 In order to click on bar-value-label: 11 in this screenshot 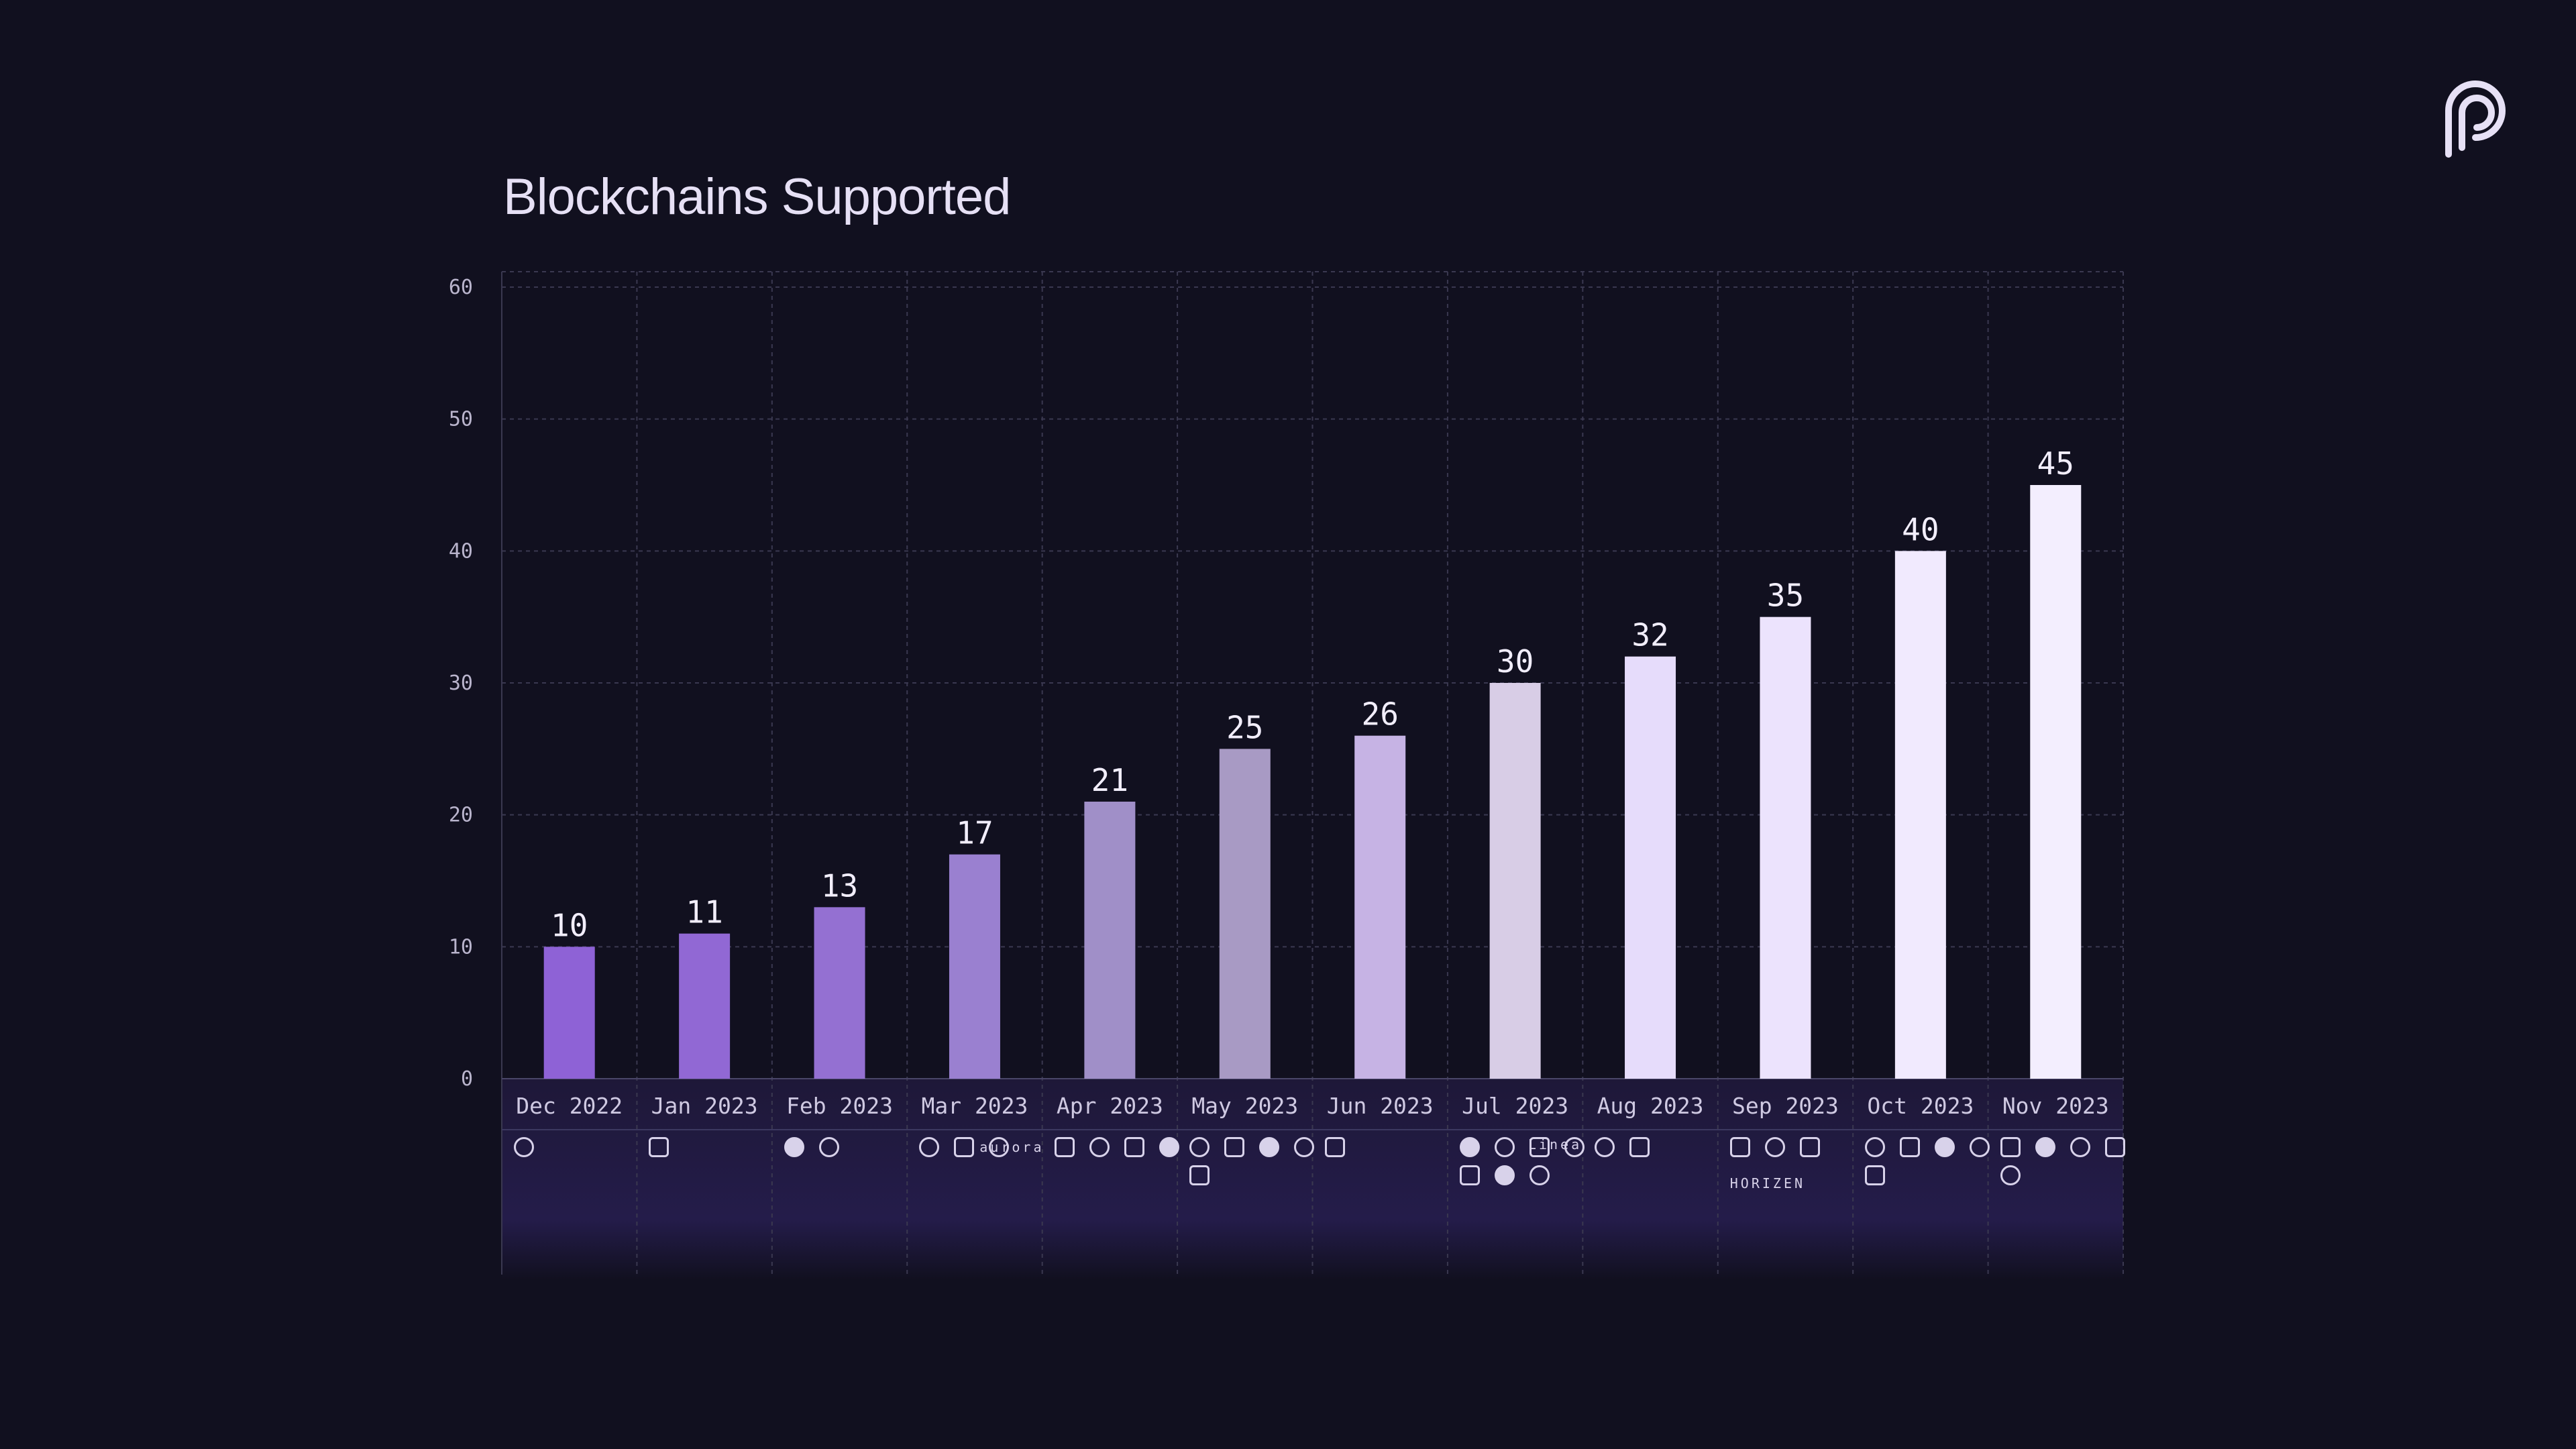, I will do `click(704, 912)`.